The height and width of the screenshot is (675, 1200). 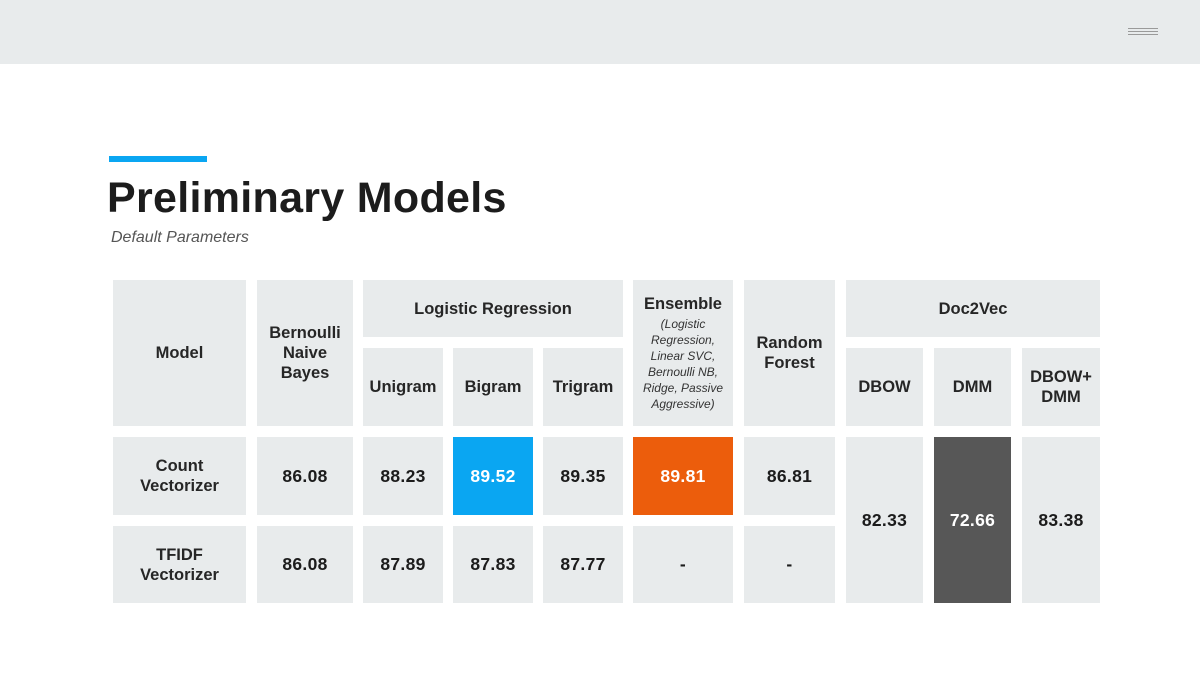 What do you see at coordinates (1143, 33) in the screenshot?
I see `hamburger-menu-icon` at bounding box center [1143, 33].